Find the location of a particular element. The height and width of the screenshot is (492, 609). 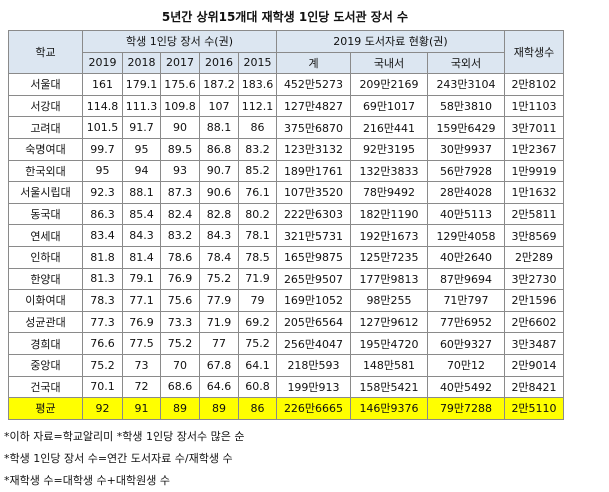

header-cell: 국내서 is located at coordinates (389, 63).